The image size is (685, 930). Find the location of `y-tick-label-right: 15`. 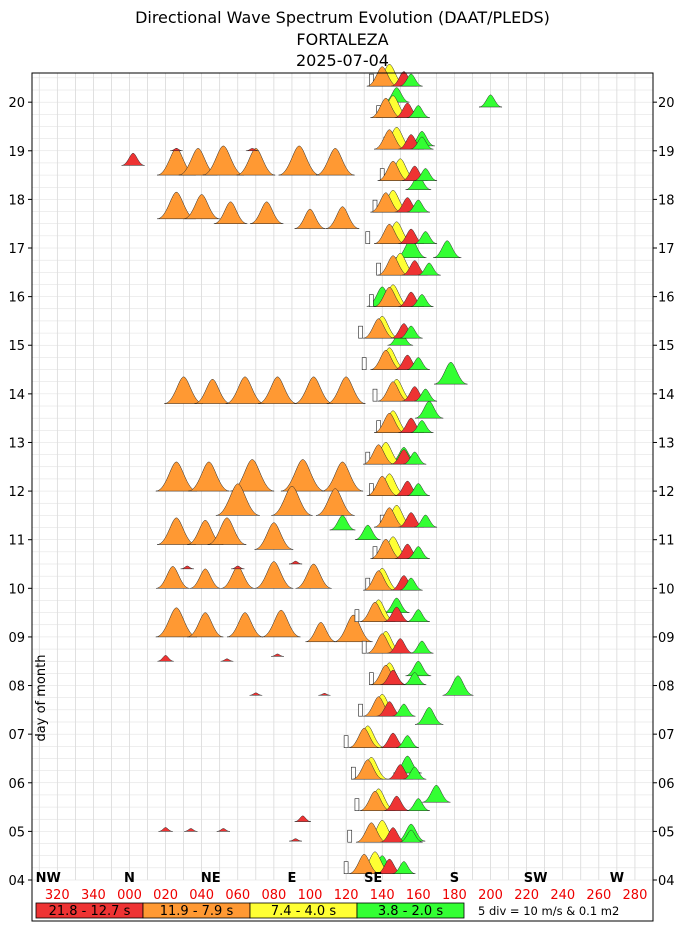

y-tick-label-right: 15 is located at coordinates (666, 346).